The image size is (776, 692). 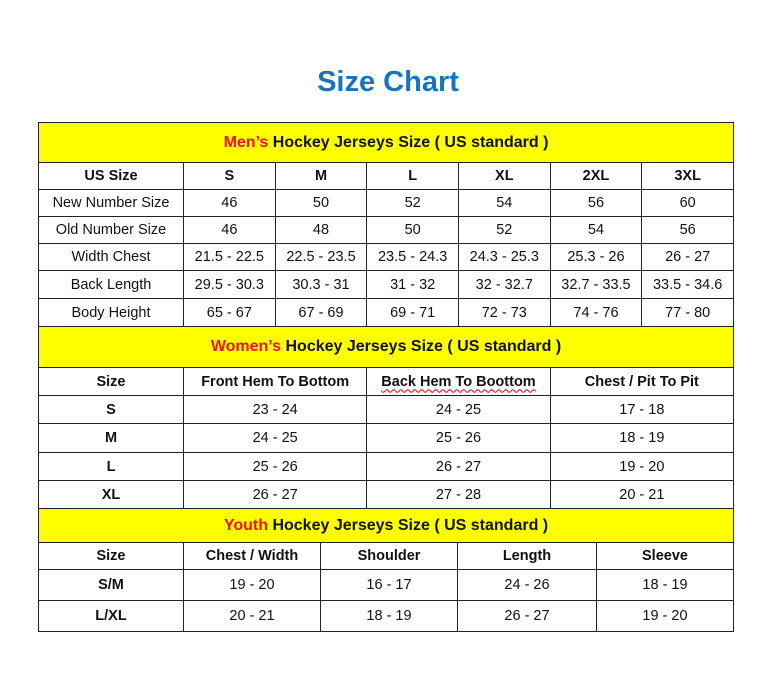 I want to click on womens-table-row: XL 26 - 27 27 - 28 20 - 21, so click(x=386, y=494).